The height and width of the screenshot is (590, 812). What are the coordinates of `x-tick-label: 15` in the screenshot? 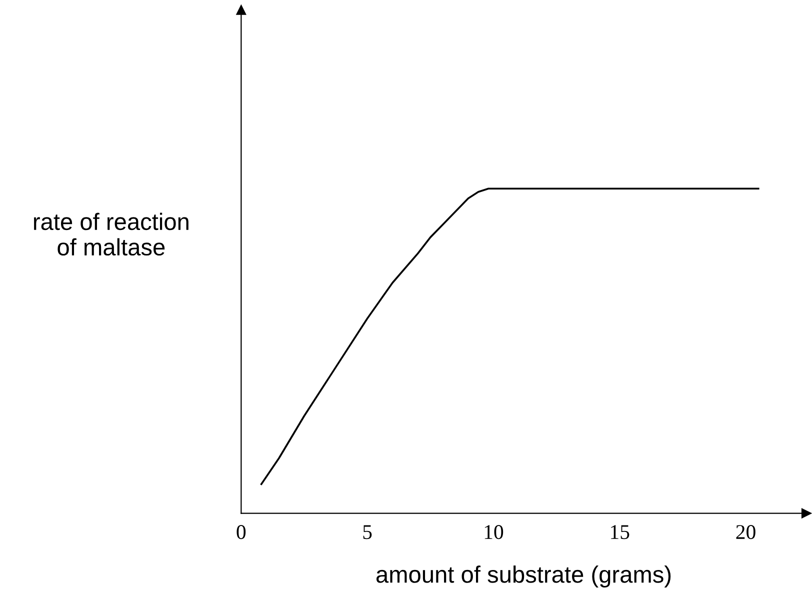 It's located at (620, 532).